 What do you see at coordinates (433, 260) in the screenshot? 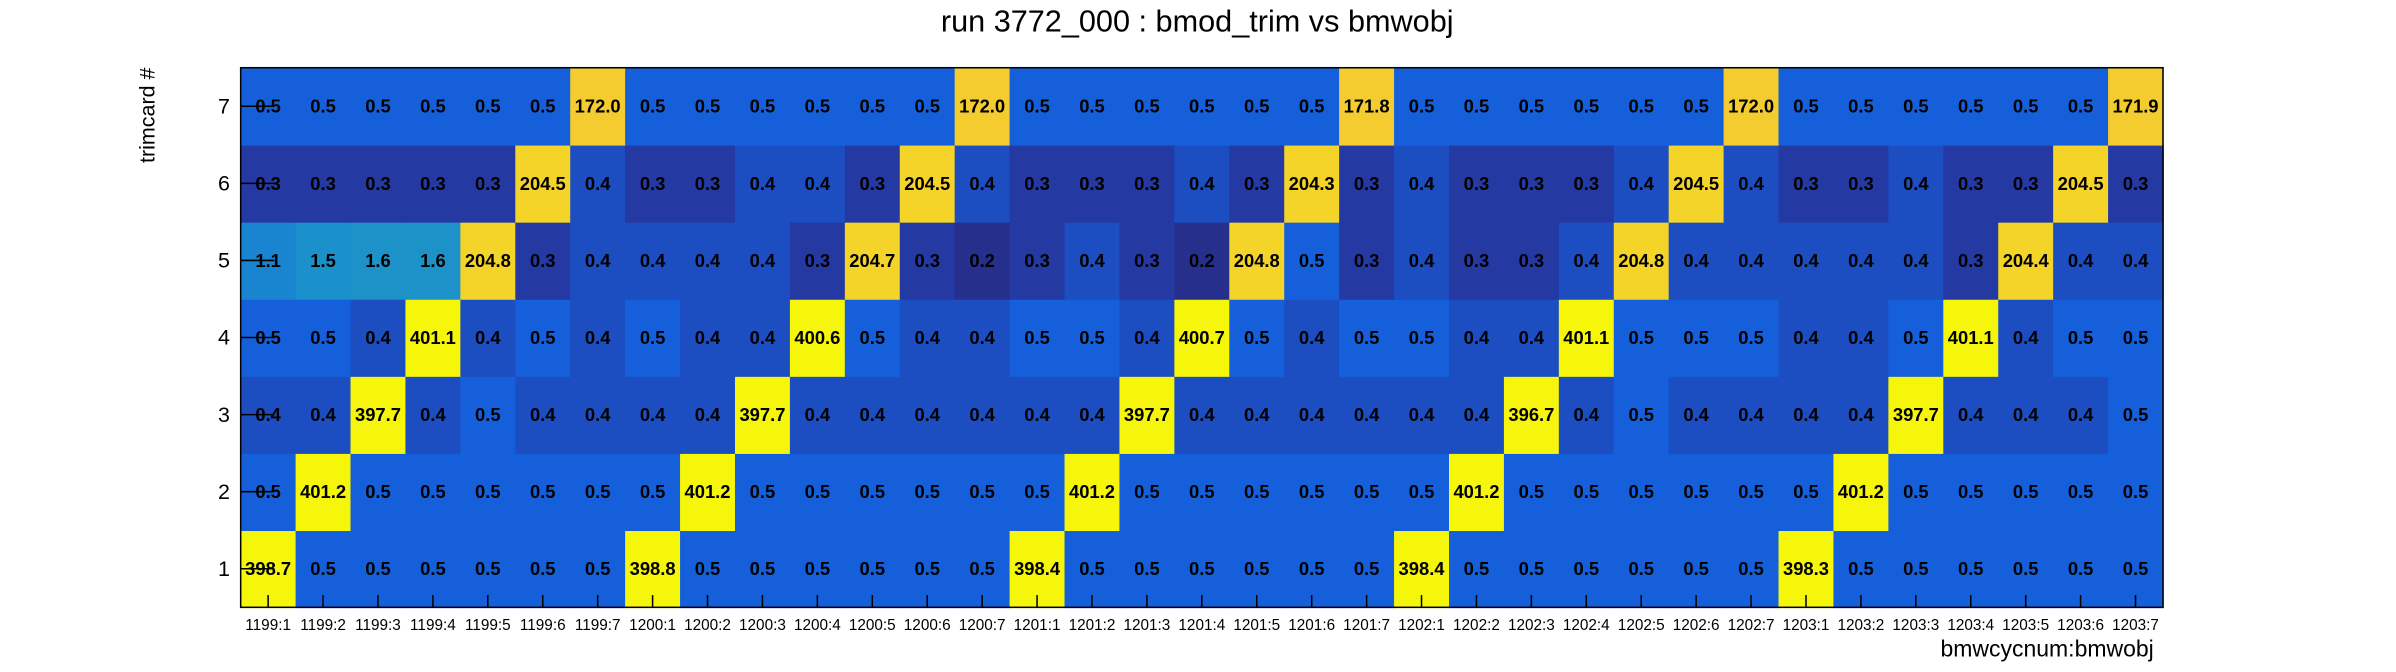
I see `cell-label: 1.6` at bounding box center [433, 260].